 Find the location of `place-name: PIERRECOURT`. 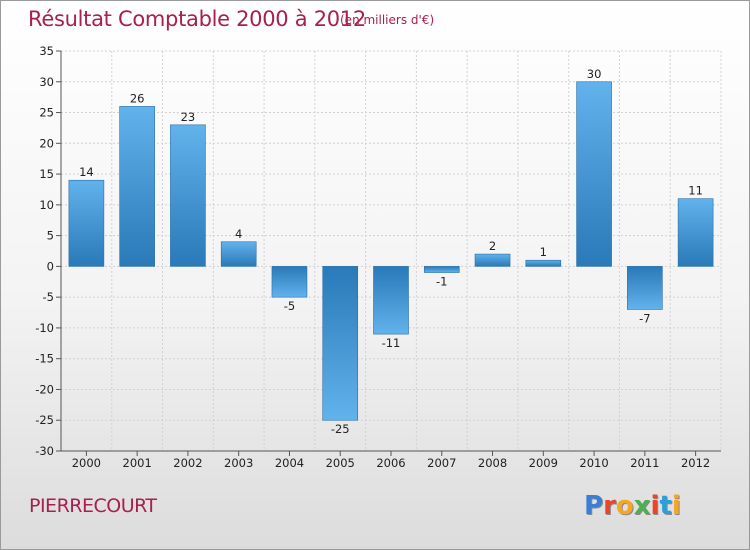

place-name: PIERRECOURT is located at coordinates (93, 506).